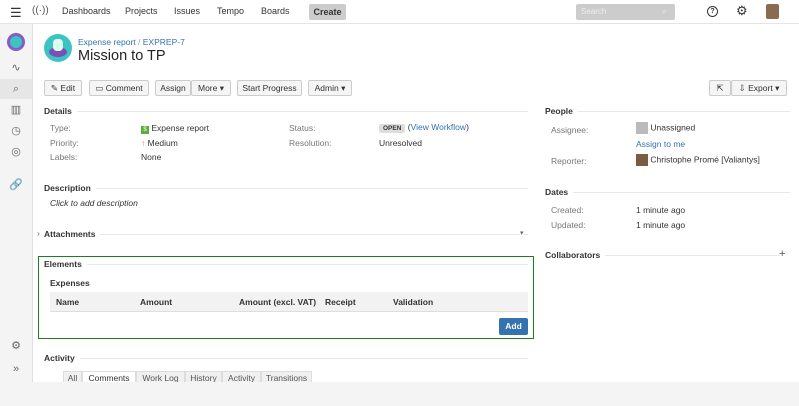  I want to click on attachments-heading: Attachments, so click(72, 234).